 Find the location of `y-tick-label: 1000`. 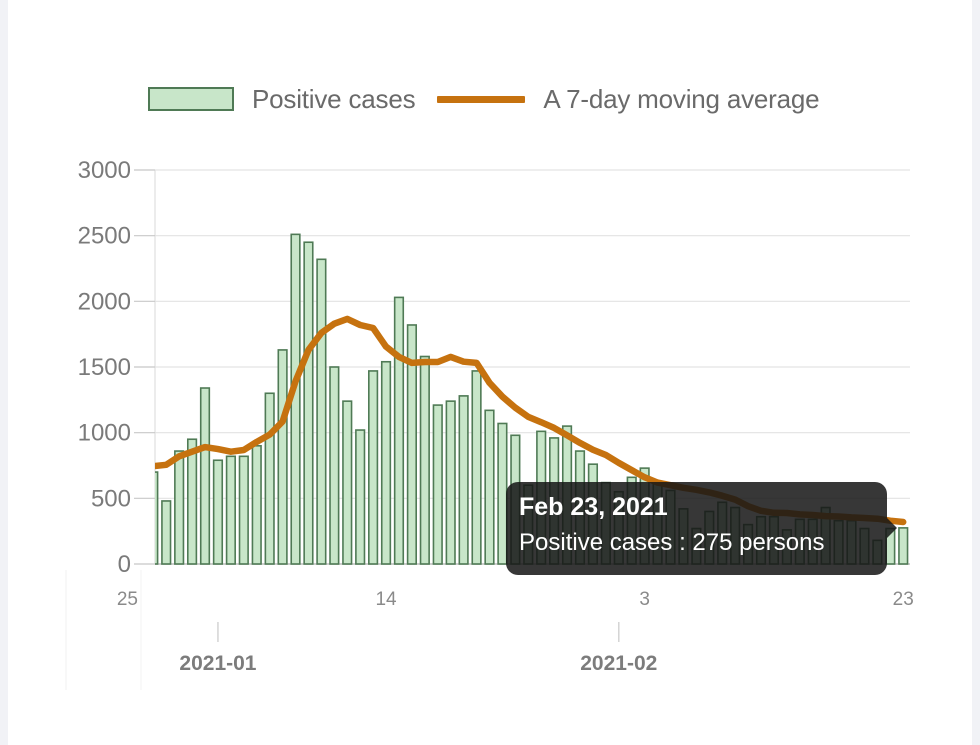

y-tick-label: 1000 is located at coordinates (104, 433).